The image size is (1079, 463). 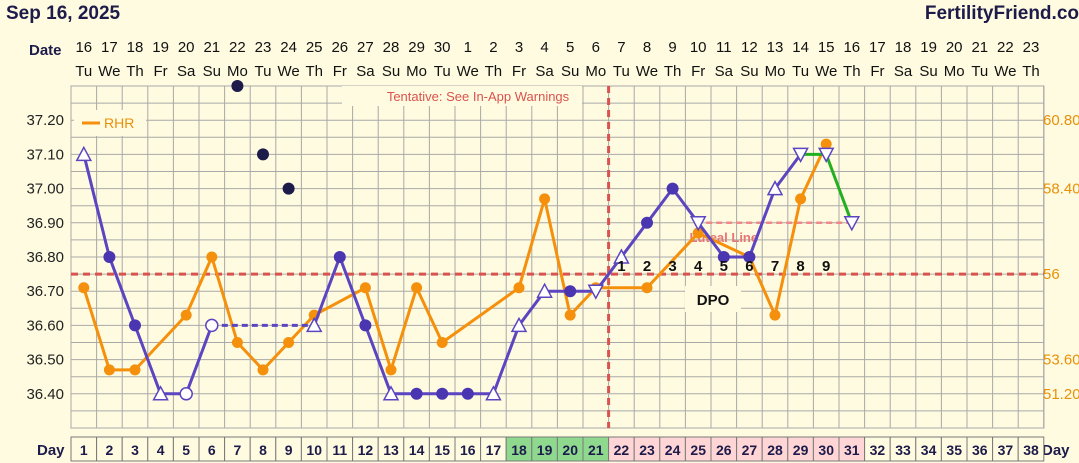 What do you see at coordinates (800, 47) in the screenshot?
I see `date-label: 14` at bounding box center [800, 47].